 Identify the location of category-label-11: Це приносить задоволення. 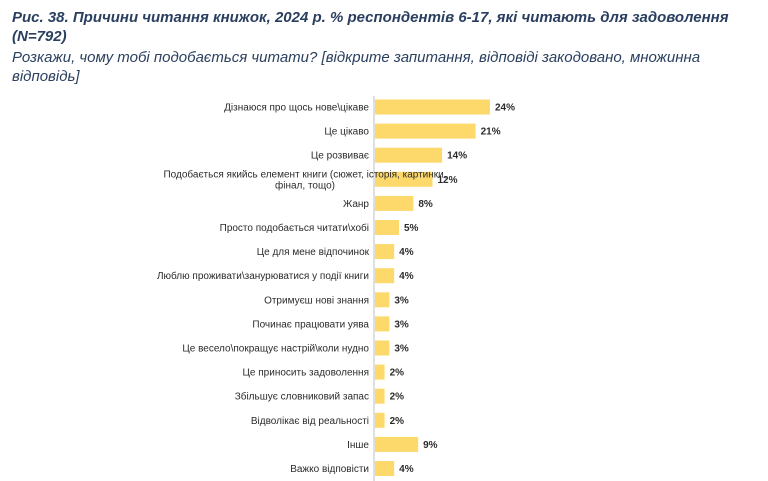
(306, 373).